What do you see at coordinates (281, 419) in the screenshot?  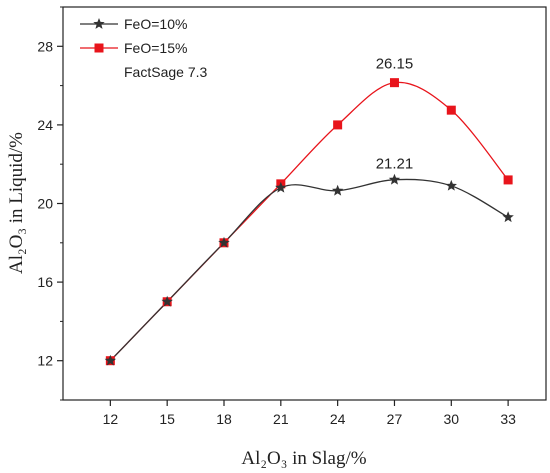 I see `x-tick-label: 21` at bounding box center [281, 419].